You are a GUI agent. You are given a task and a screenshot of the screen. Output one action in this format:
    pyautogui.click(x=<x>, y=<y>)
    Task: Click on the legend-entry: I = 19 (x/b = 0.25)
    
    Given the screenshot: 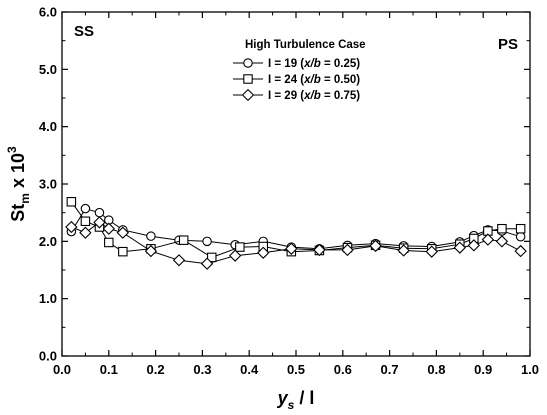 What is the action you would take?
    pyautogui.click(x=296, y=64)
    